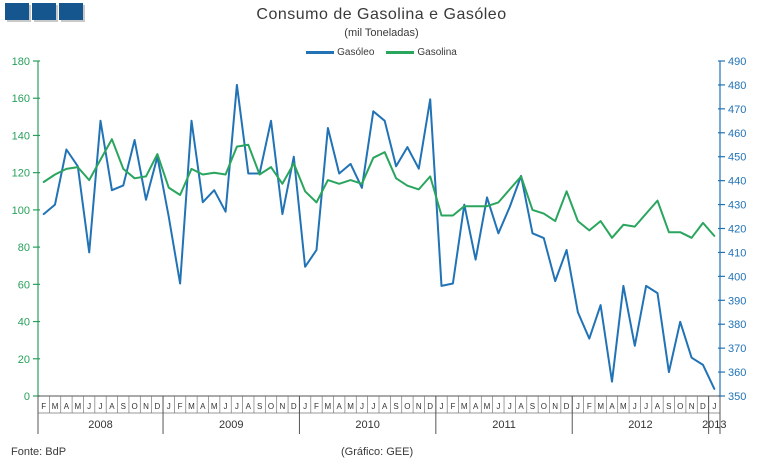 The height and width of the screenshot is (467, 763). What do you see at coordinates (737, 62) in the screenshot?
I see `right-axis-tick-label: 490` at bounding box center [737, 62].